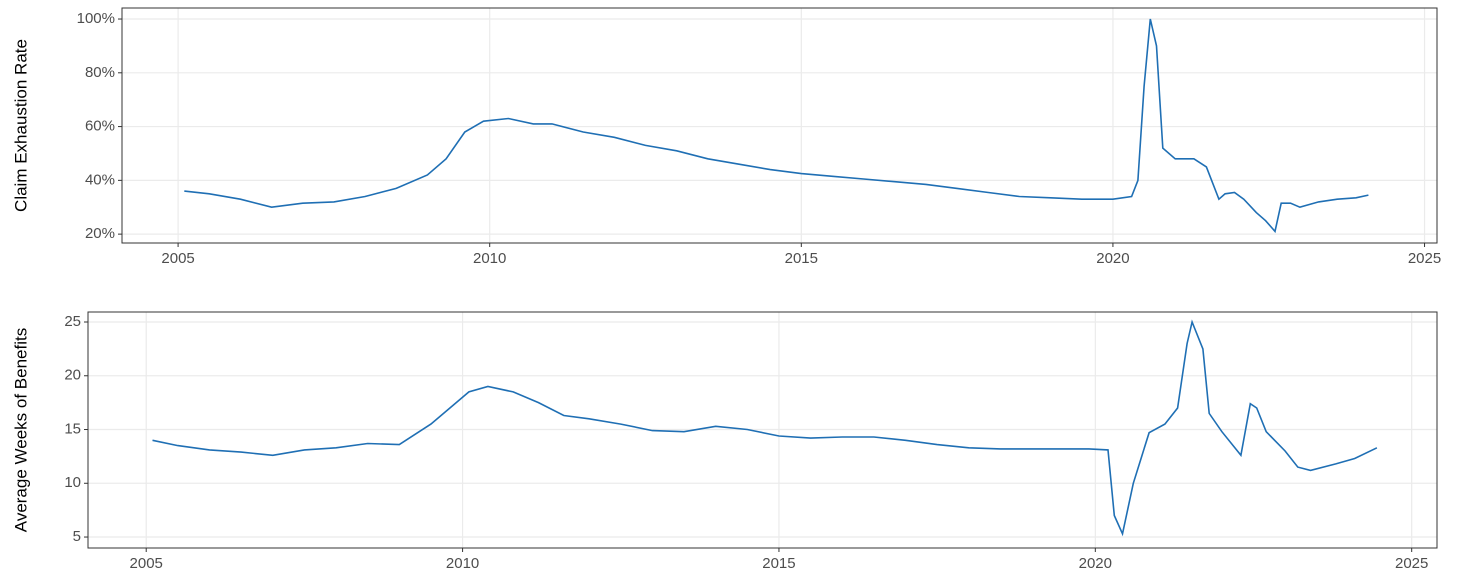 Image resolution: width=1464 pixels, height=573 pixels. I want to click on y-axis-label: Average Weeks of Benefits, so click(20, 430).